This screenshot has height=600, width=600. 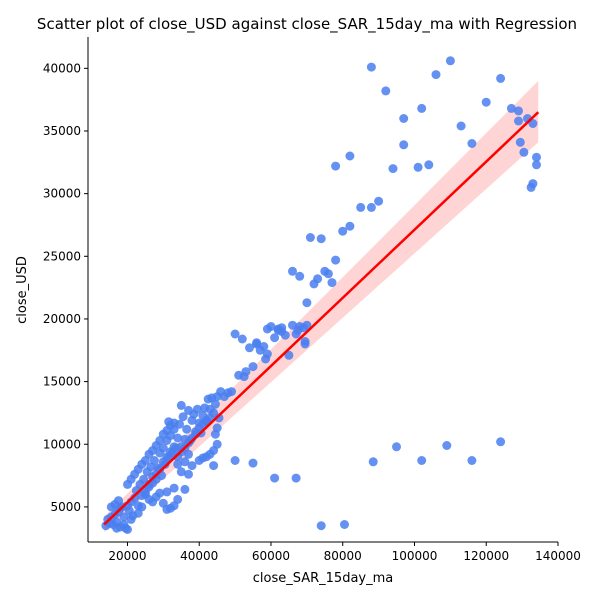 I want to click on x-tick-label: 60000, so click(x=271, y=556).